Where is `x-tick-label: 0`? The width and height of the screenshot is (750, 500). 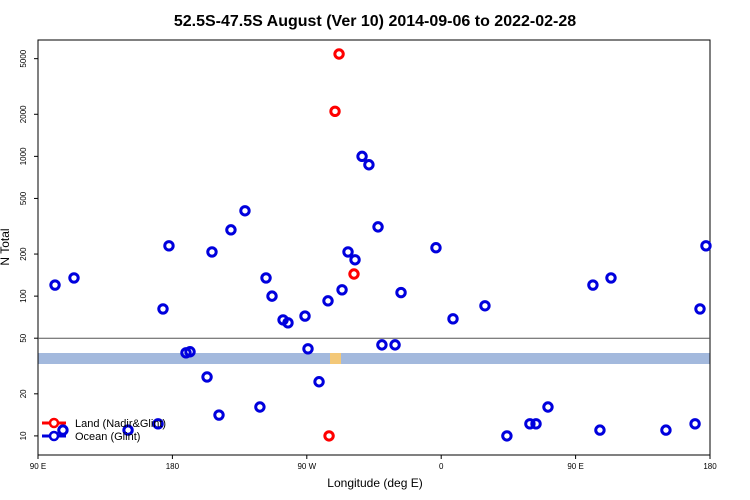
x-tick-label: 0 is located at coordinates (441, 466).